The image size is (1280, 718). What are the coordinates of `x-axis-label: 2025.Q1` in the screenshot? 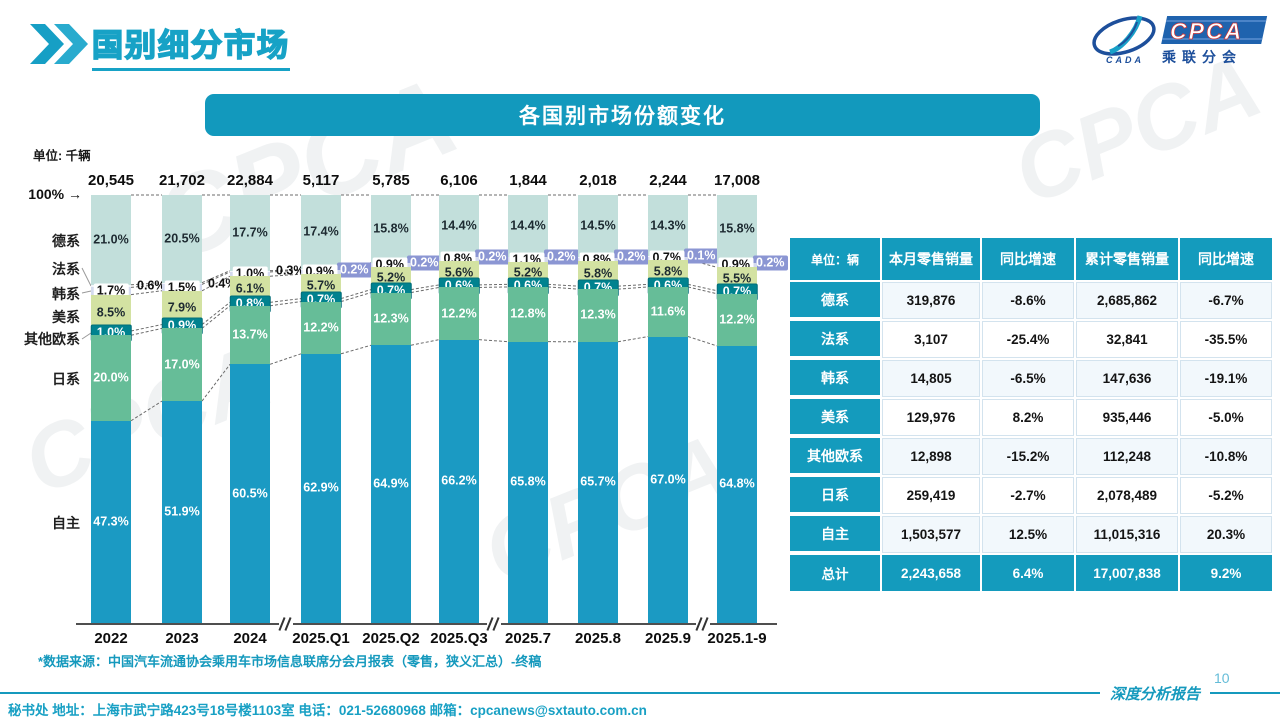 It's located at (321, 638).